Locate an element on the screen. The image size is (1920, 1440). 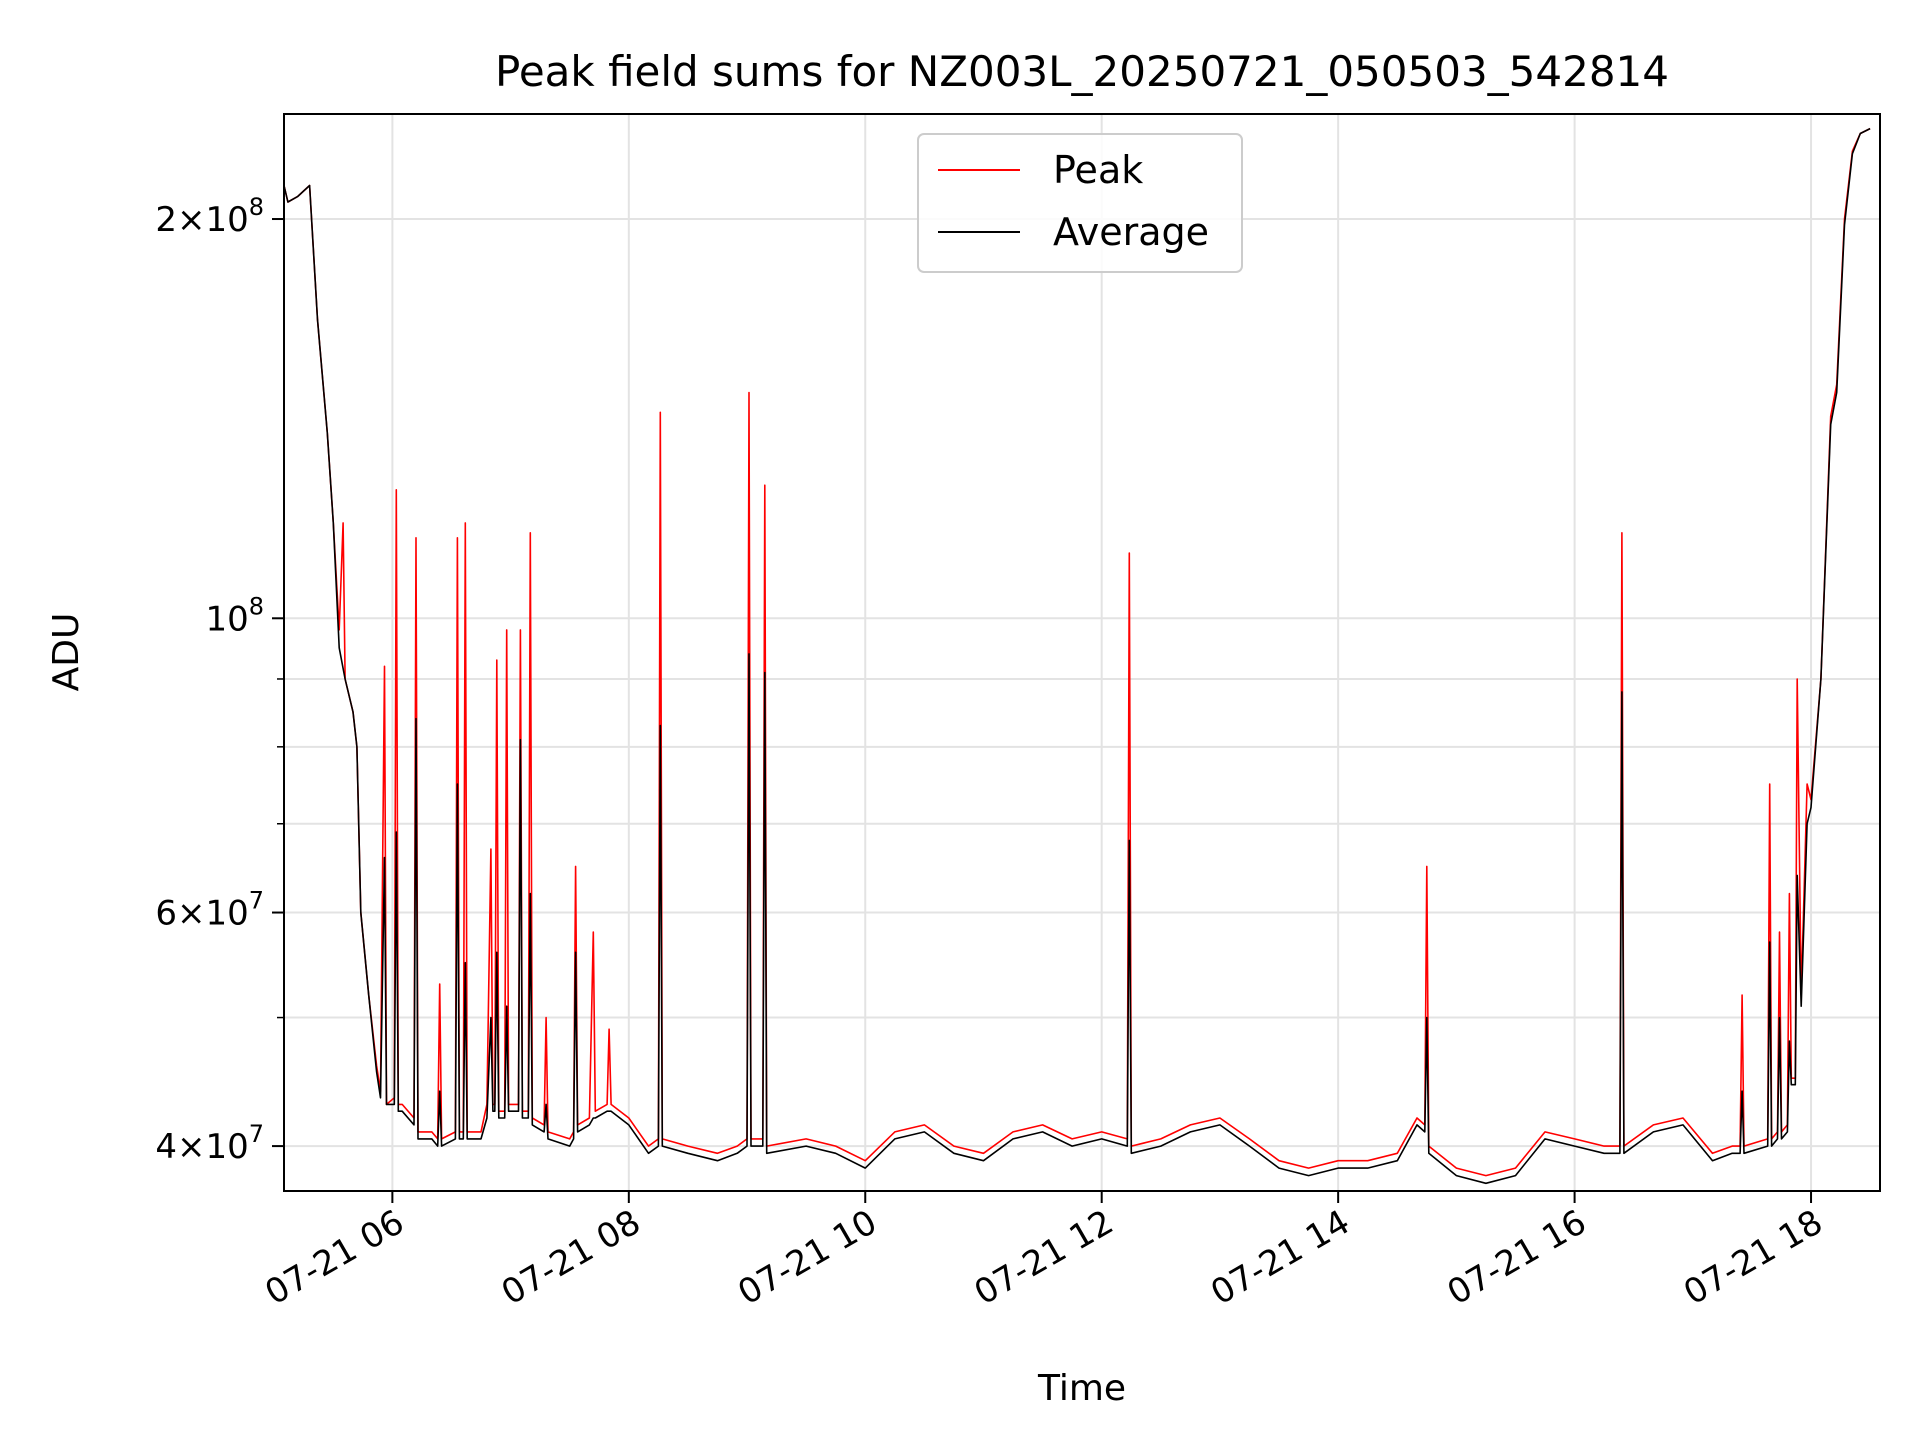
legend-label-peak: Peak is located at coordinates (1098, 170).